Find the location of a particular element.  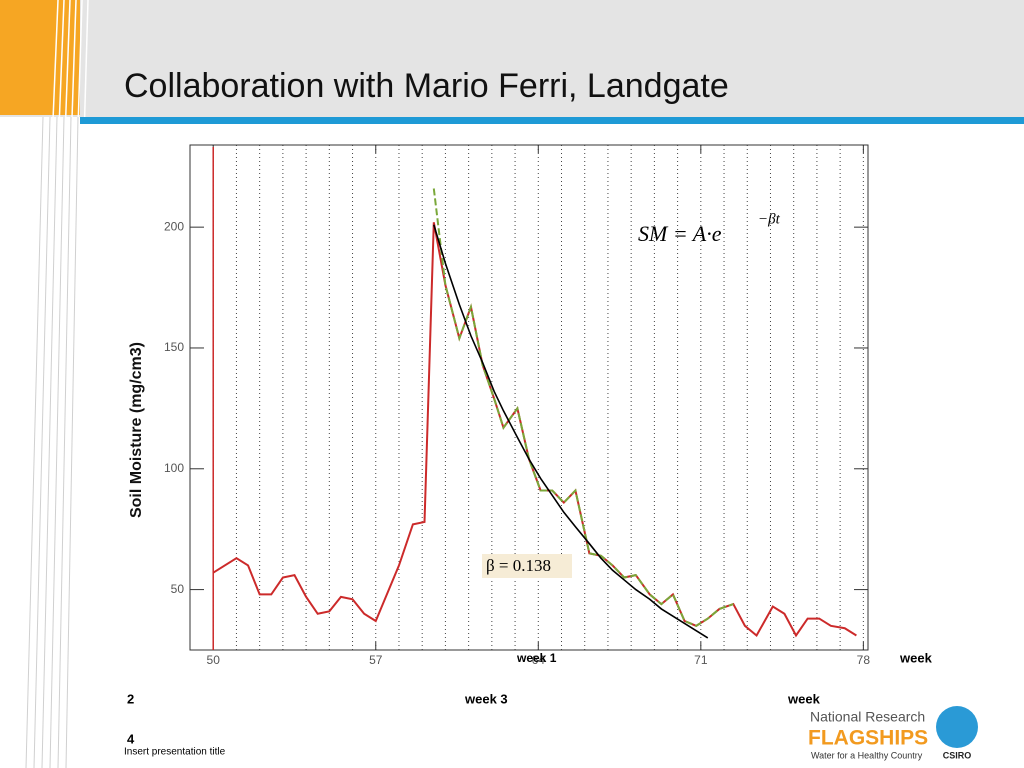

week-label: 4 is located at coordinates (131, 738).